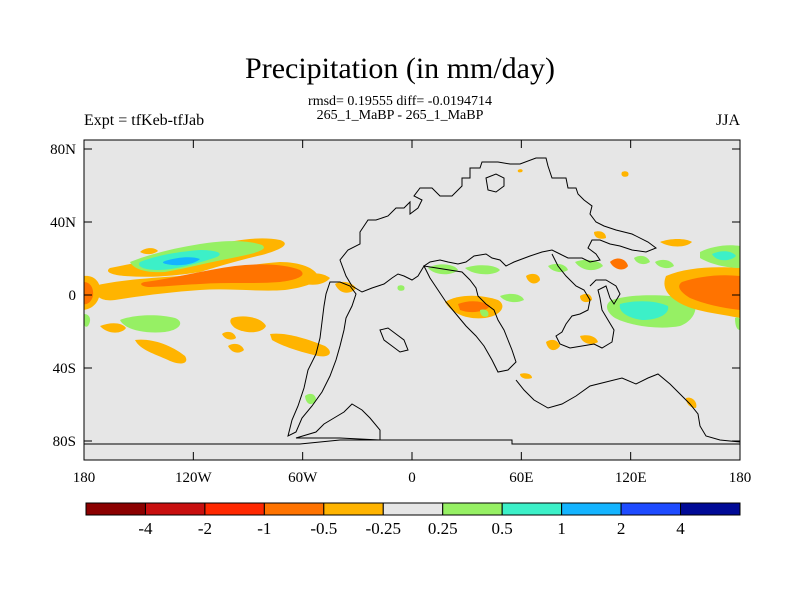  I want to click on anomaly-sea-green2, so click(589, 265).